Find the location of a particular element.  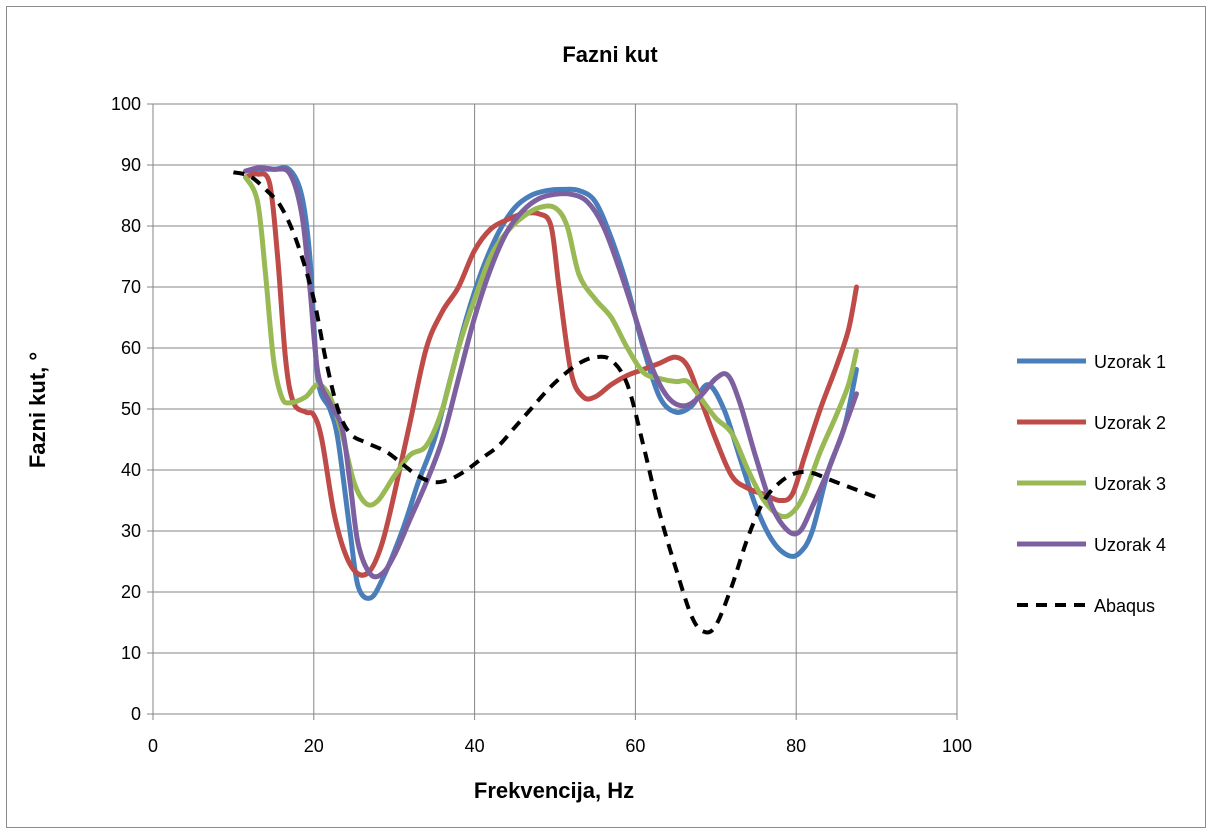

y-tick-label: 100 is located at coordinates (126, 104).